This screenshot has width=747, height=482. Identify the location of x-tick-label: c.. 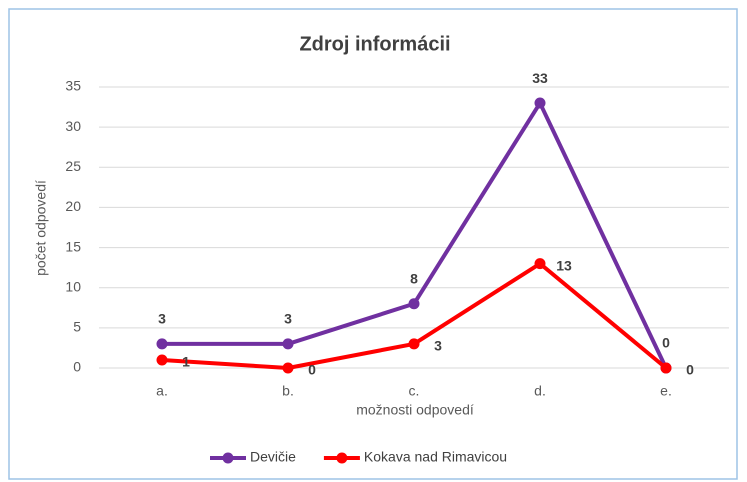
(414, 391).